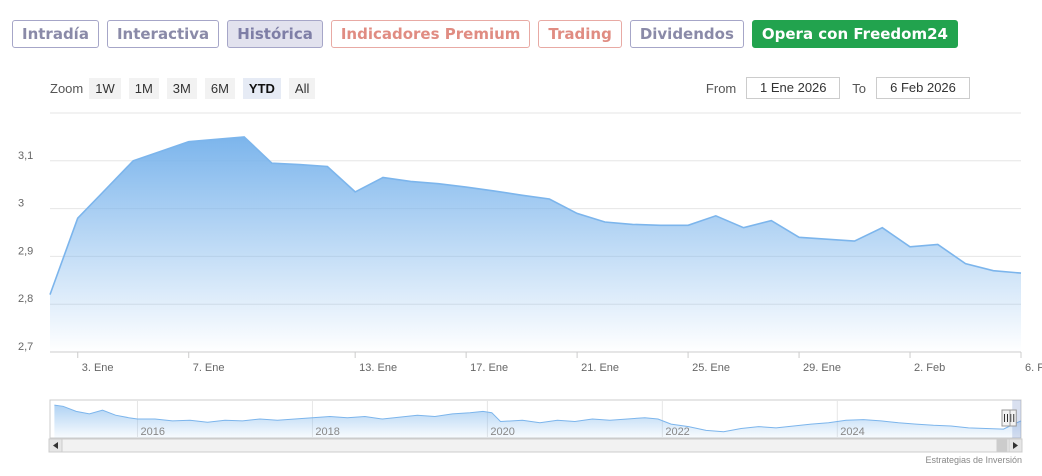 This screenshot has width=1042, height=476. What do you see at coordinates (677, 432) in the screenshot?
I see `navigator-tick-label: 2022` at bounding box center [677, 432].